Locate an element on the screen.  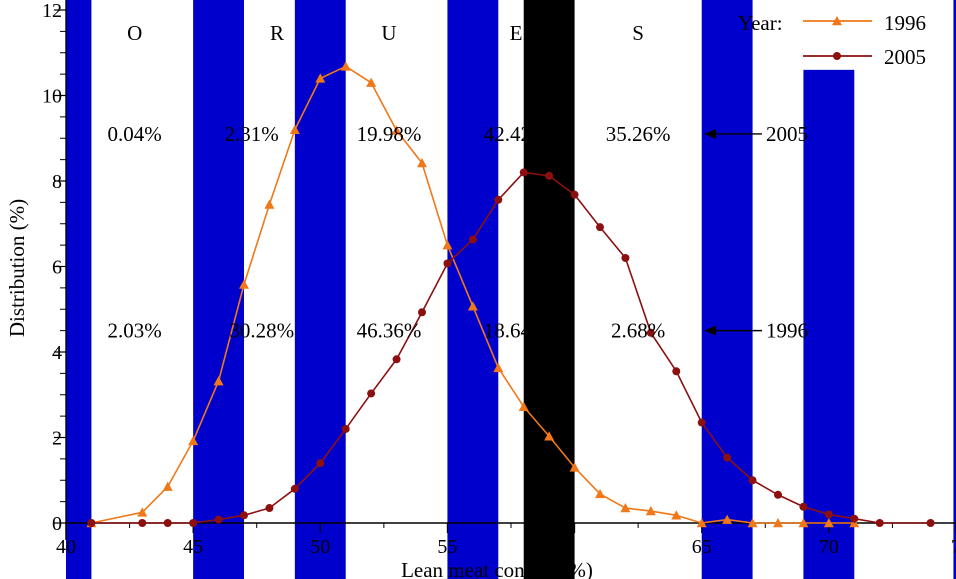
x-tick-label-6: 70 is located at coordinates (829, 547).